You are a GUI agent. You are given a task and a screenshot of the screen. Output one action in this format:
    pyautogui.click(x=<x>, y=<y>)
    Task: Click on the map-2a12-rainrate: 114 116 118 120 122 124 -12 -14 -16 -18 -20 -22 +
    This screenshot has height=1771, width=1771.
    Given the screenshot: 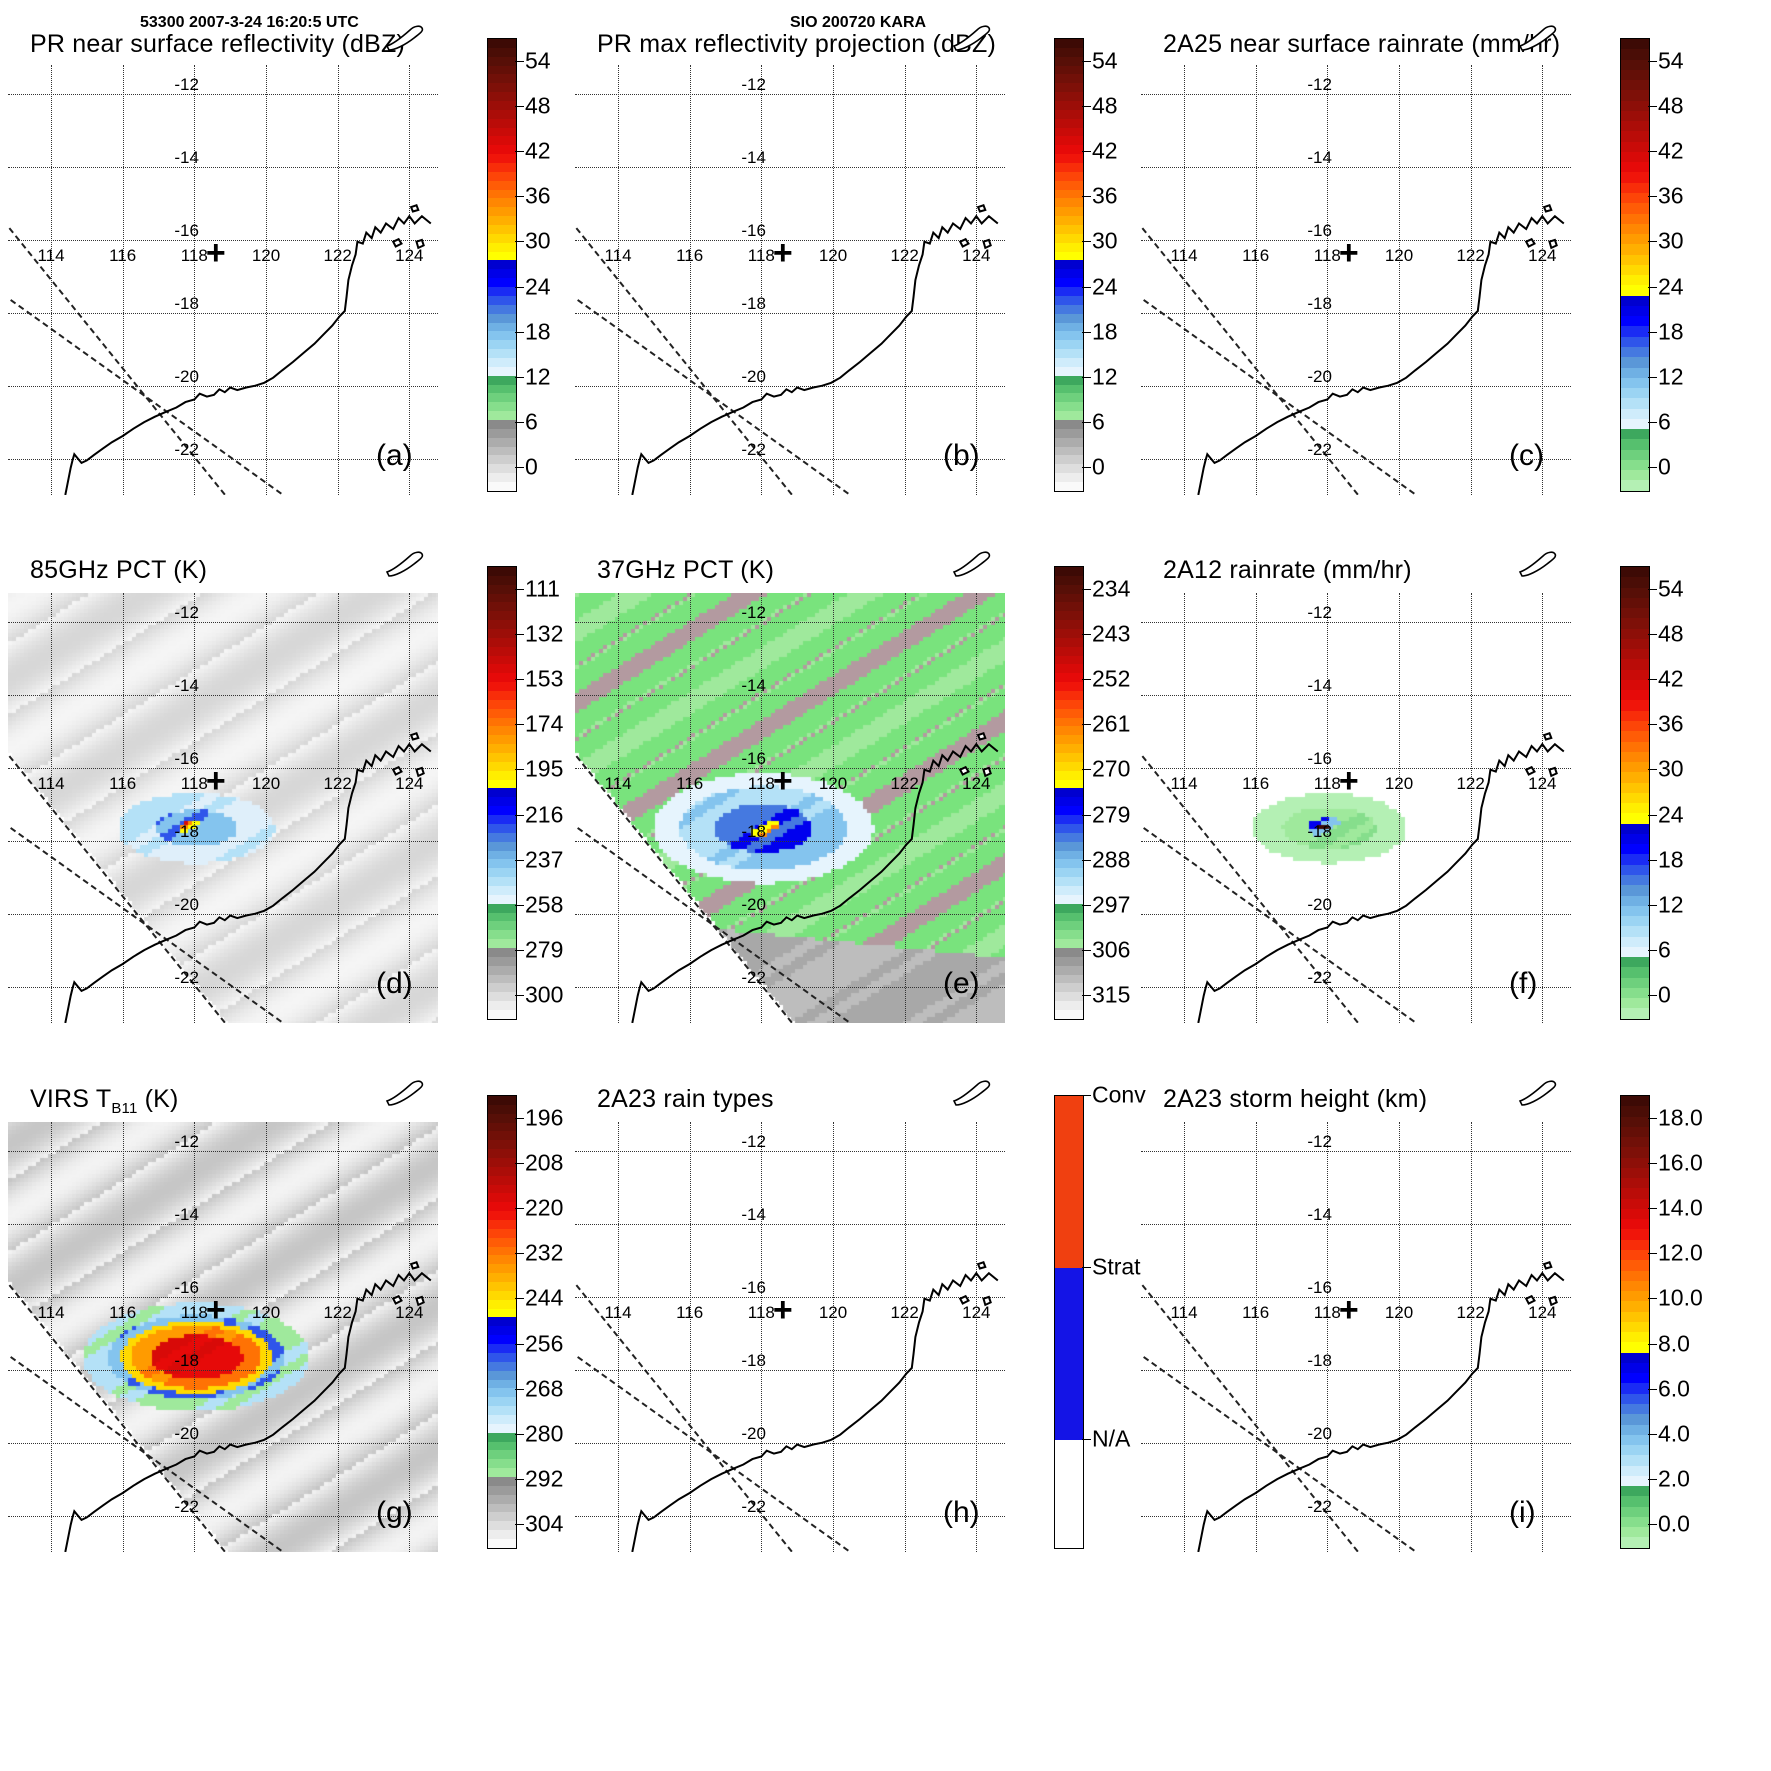 What is the action you would take?
    pyautogui.click(x=1356, y=808)
    